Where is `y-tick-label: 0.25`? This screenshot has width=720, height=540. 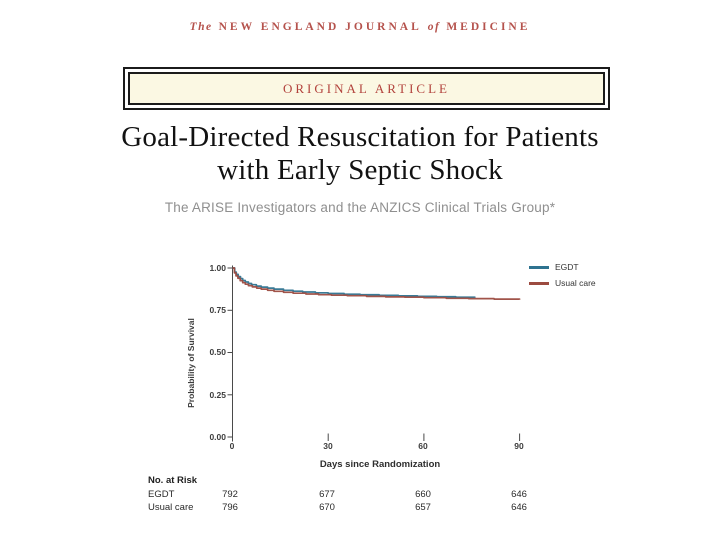
y-tick-label: 0.25 is located at coordinates (217, 395).